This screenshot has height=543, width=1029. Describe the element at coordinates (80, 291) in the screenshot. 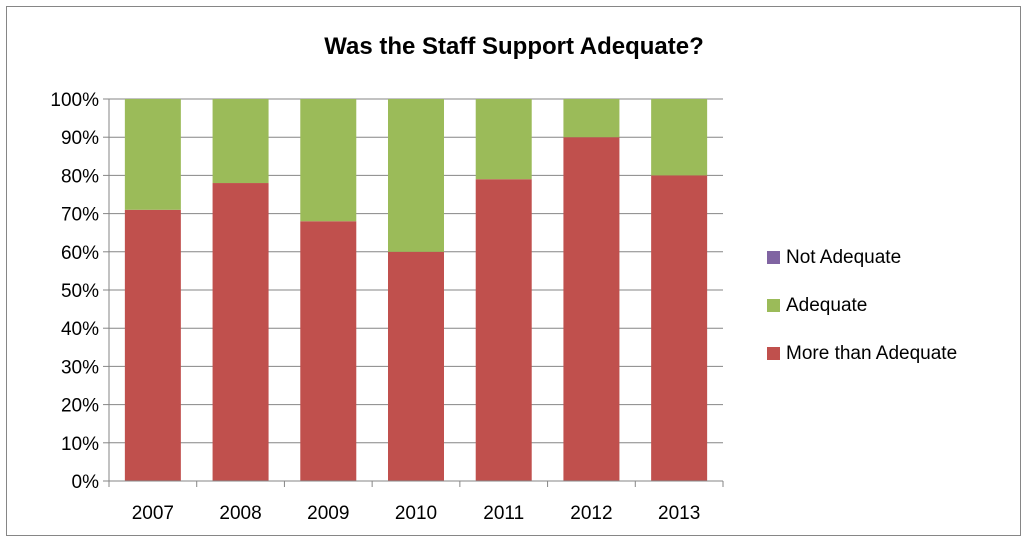

I see `y-tick-label: 50%` at that location.